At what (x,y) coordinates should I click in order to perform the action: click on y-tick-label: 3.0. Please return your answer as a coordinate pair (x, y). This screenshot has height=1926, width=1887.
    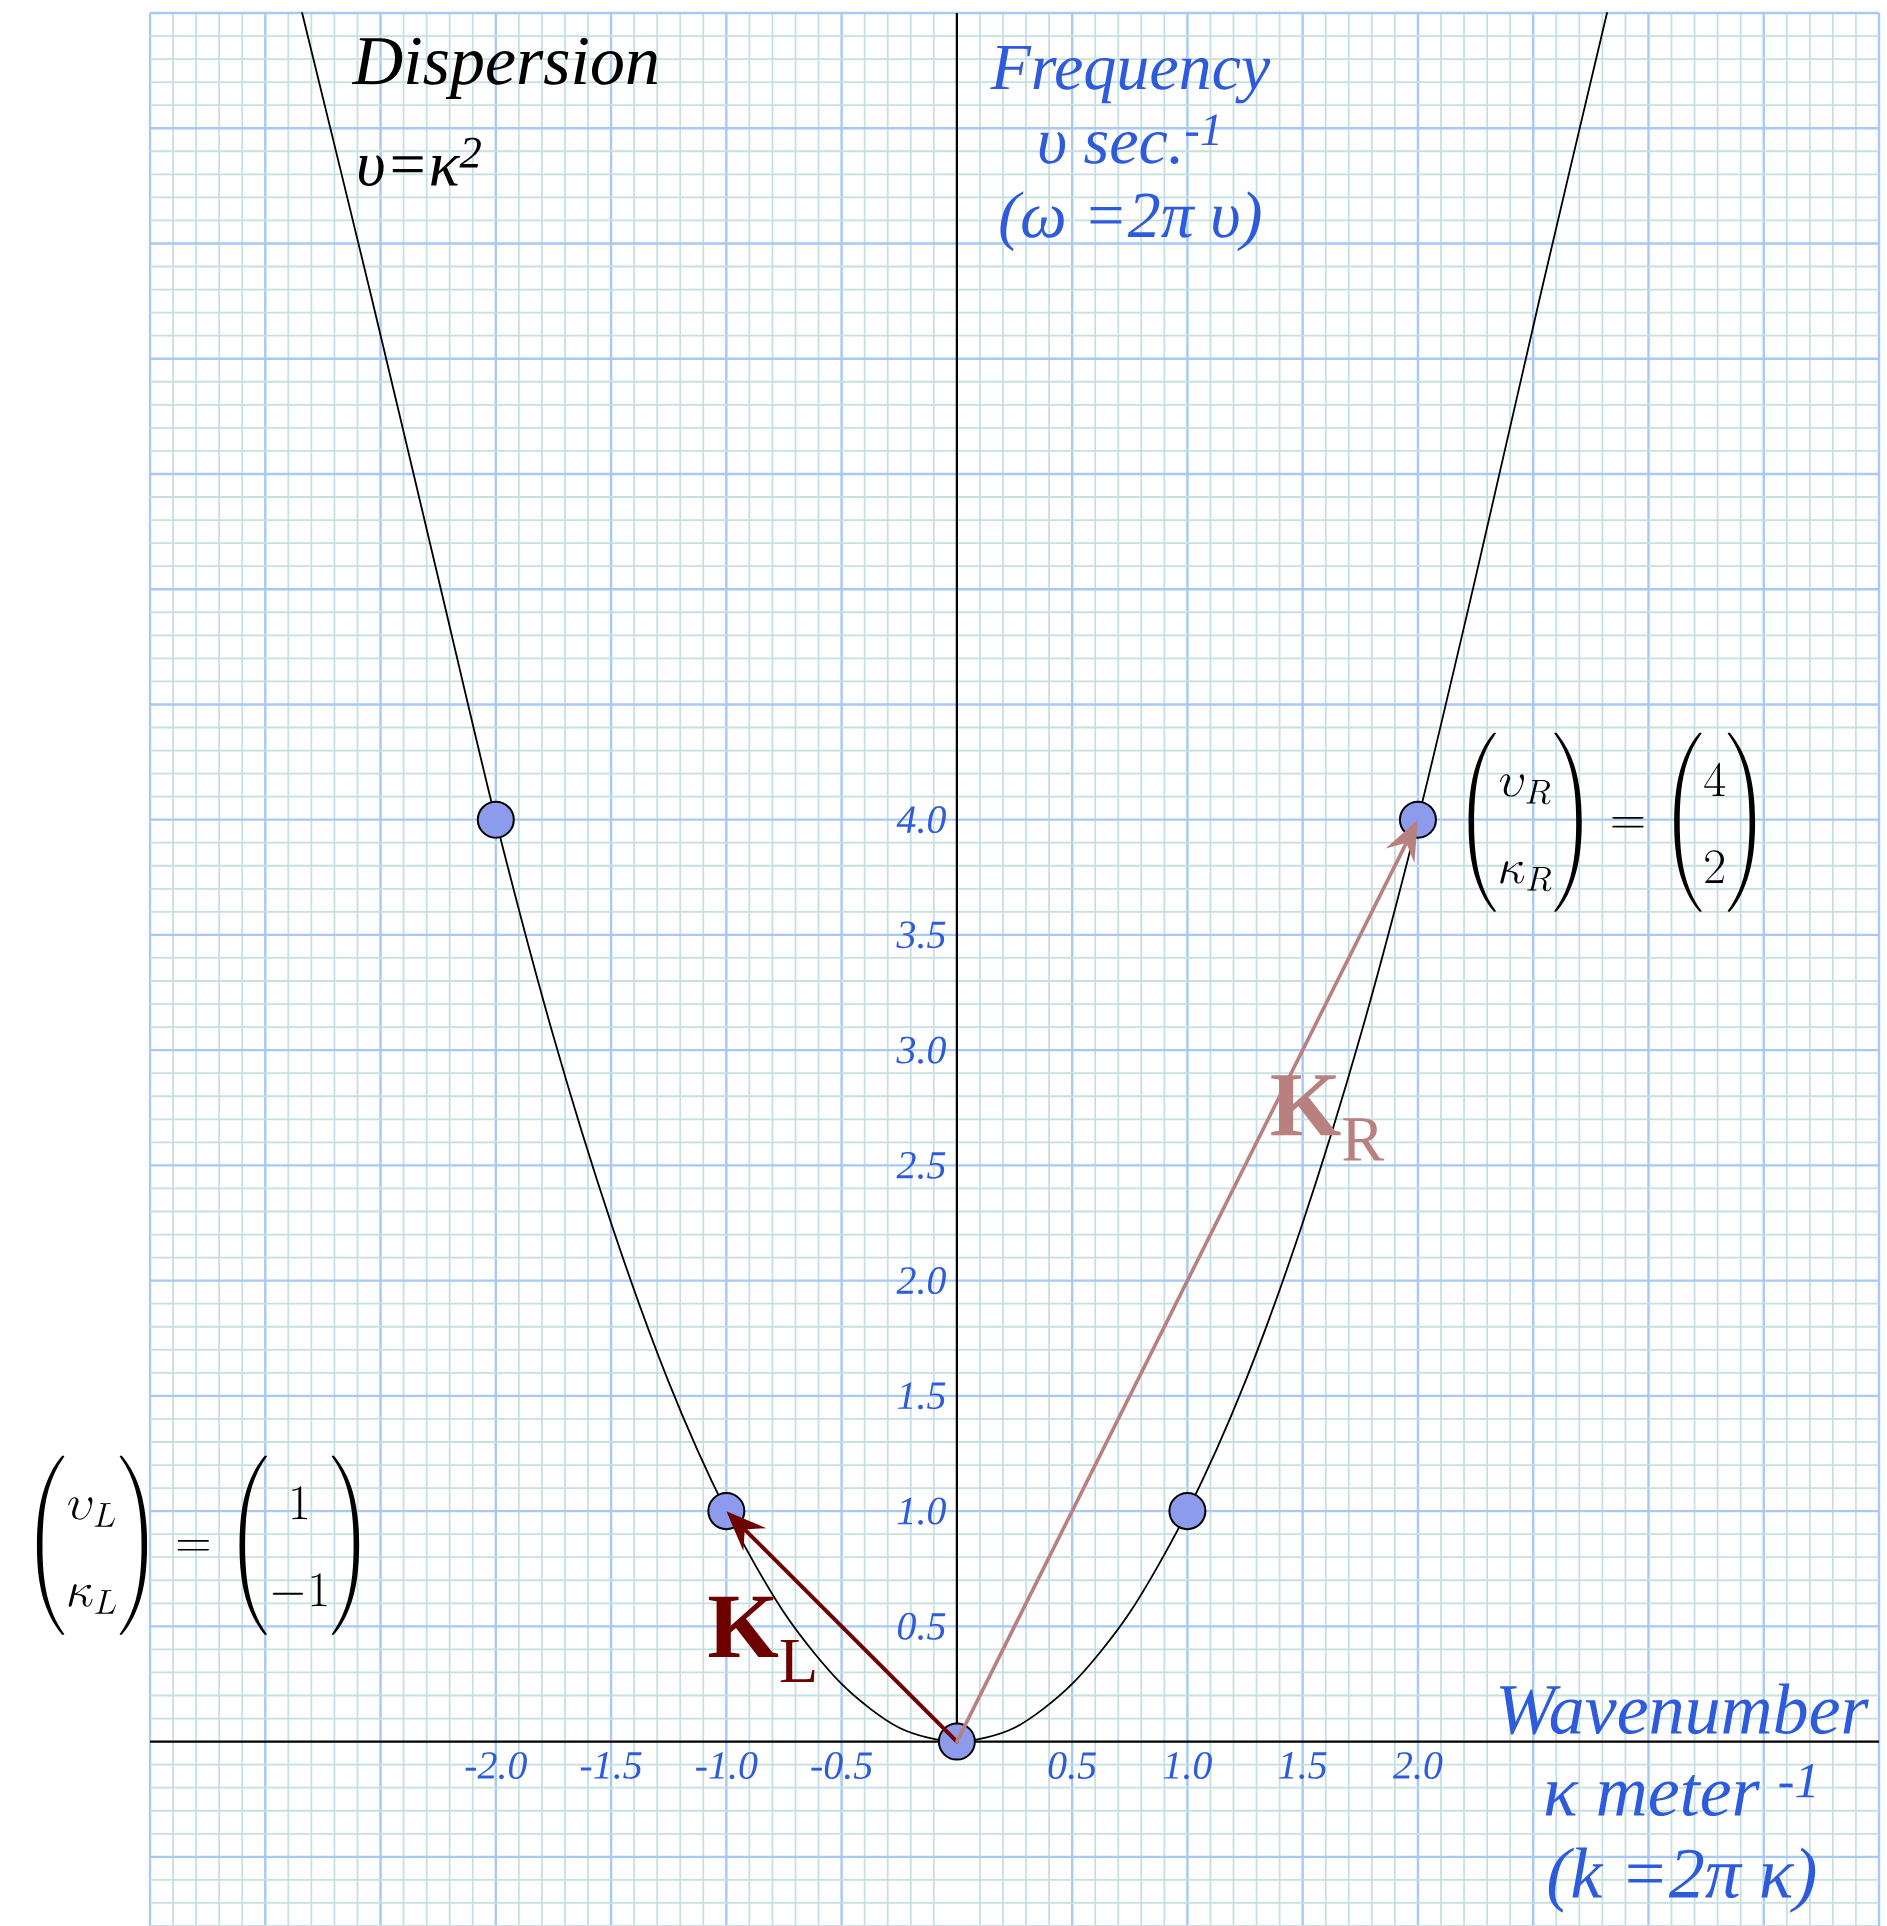
    Looking at the image, I should click on (921, 1050).